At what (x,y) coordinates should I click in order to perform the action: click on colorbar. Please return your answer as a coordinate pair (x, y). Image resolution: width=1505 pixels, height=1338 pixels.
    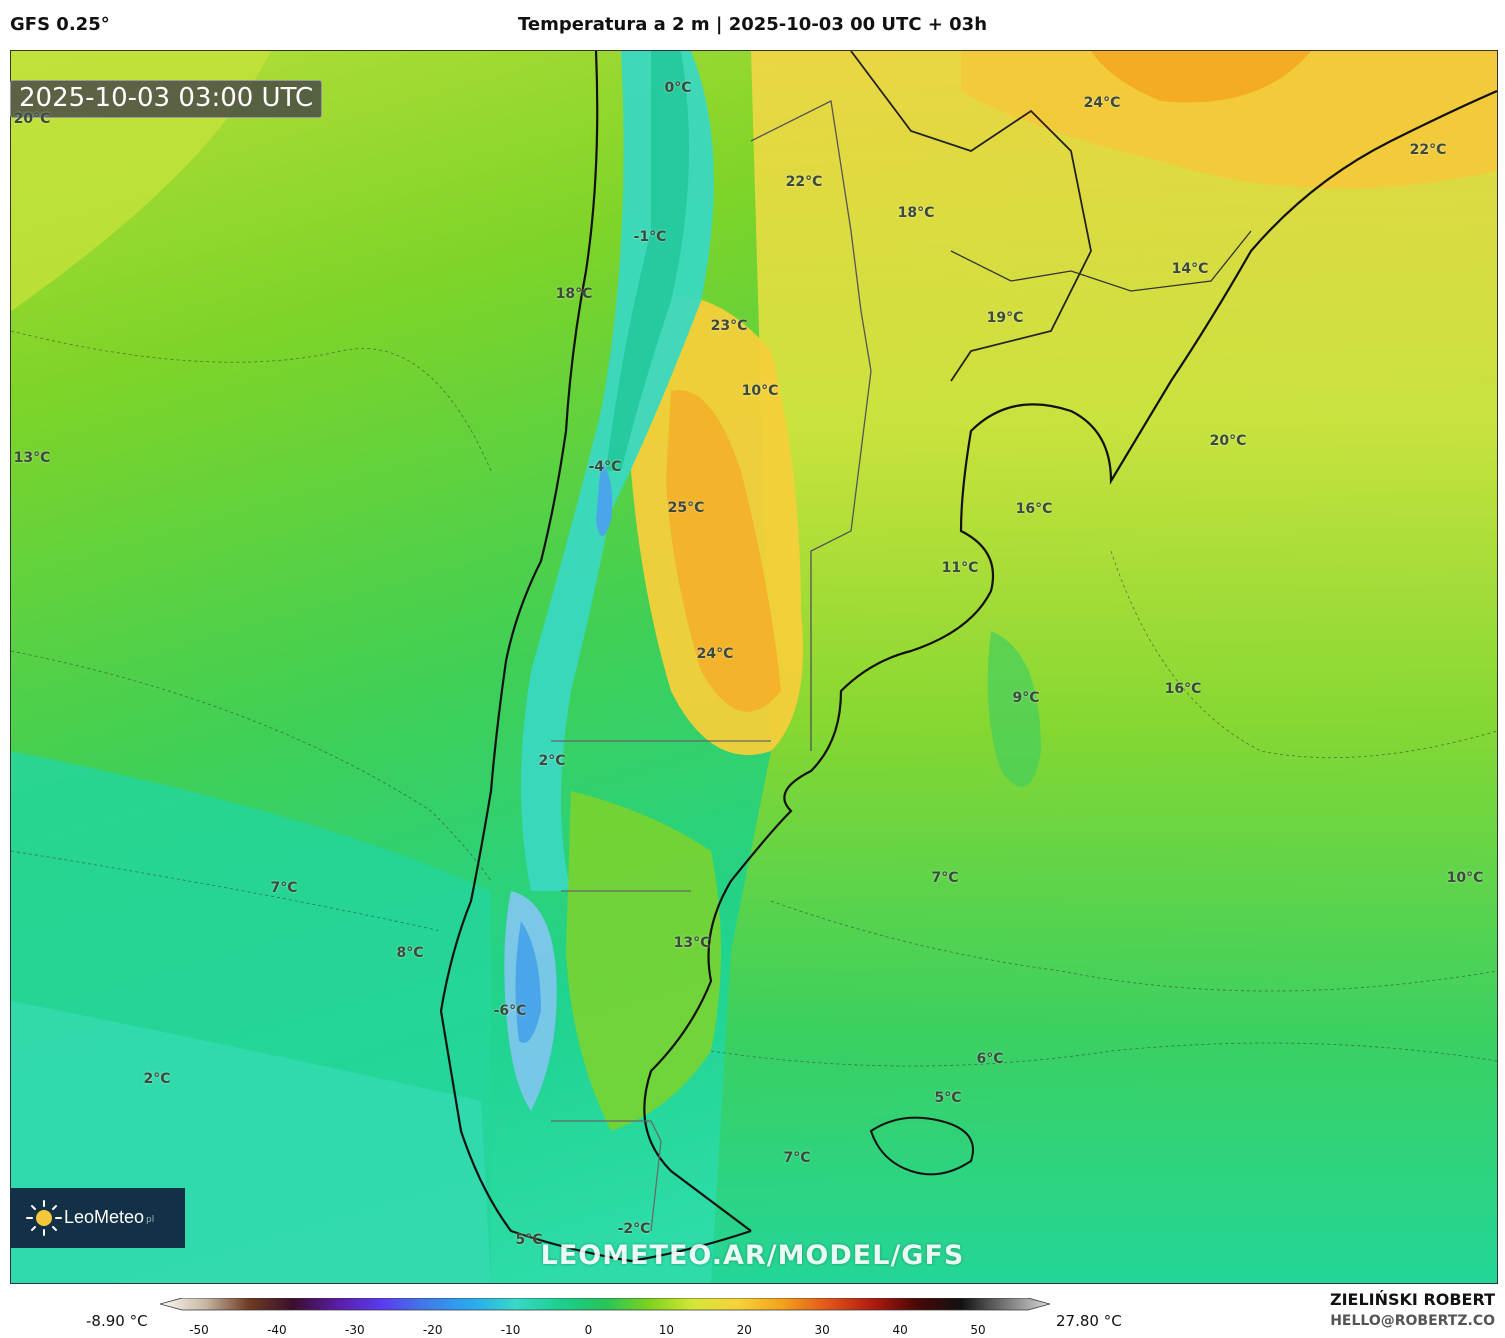
    Looking at the image, I should click on (605, 1304).